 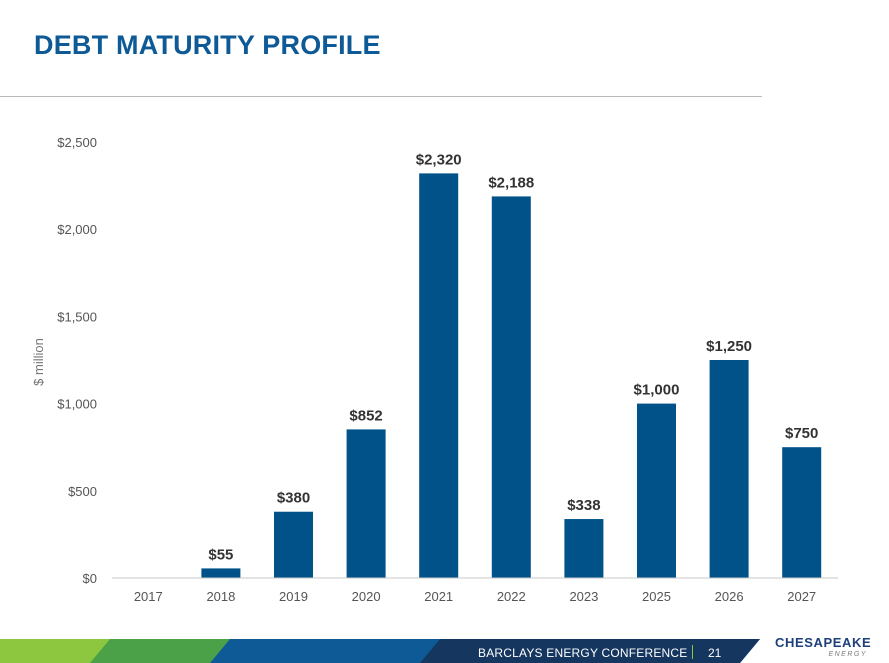 I want to click on company-logo: CHESAPEAKE ENERGY, so click(x=823, y=648).